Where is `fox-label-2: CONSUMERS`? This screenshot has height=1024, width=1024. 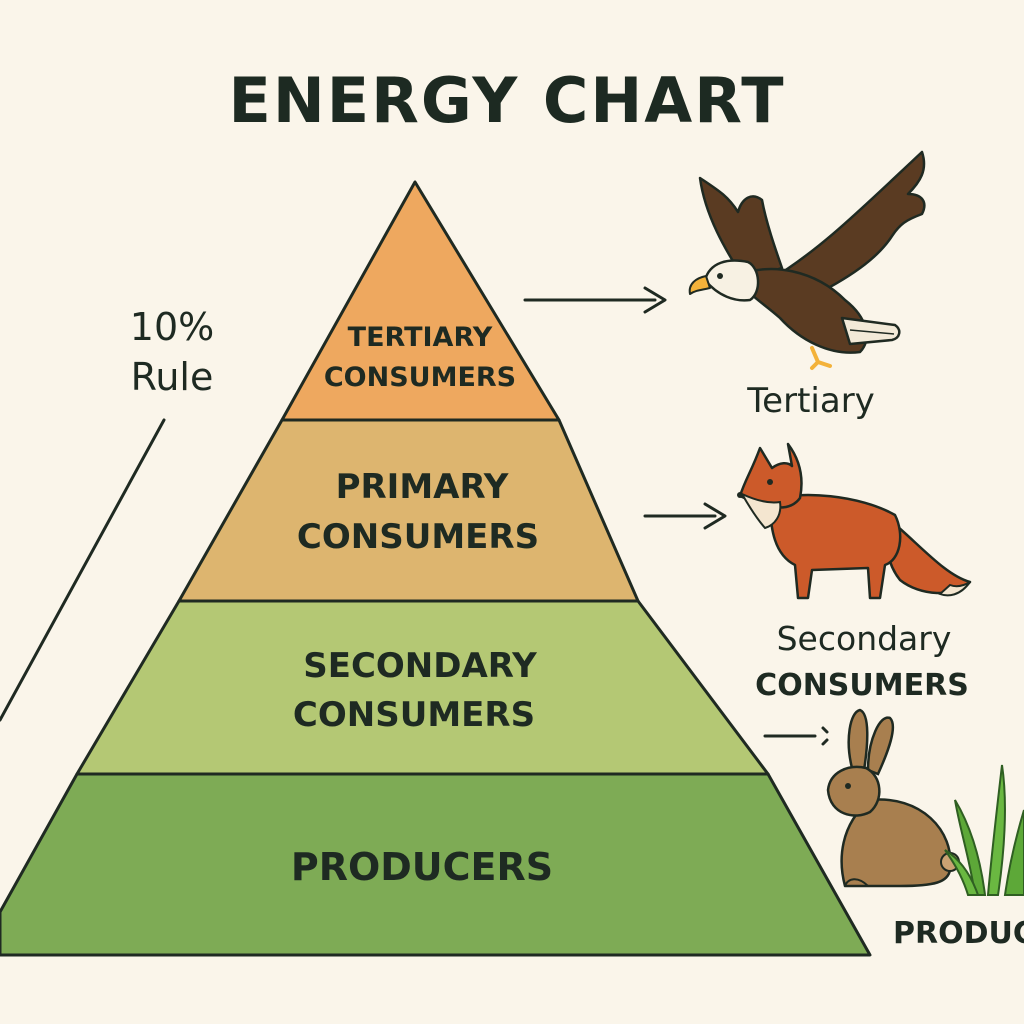
fox-label-2: CONSUMERS is located at coordinates (862, 685).